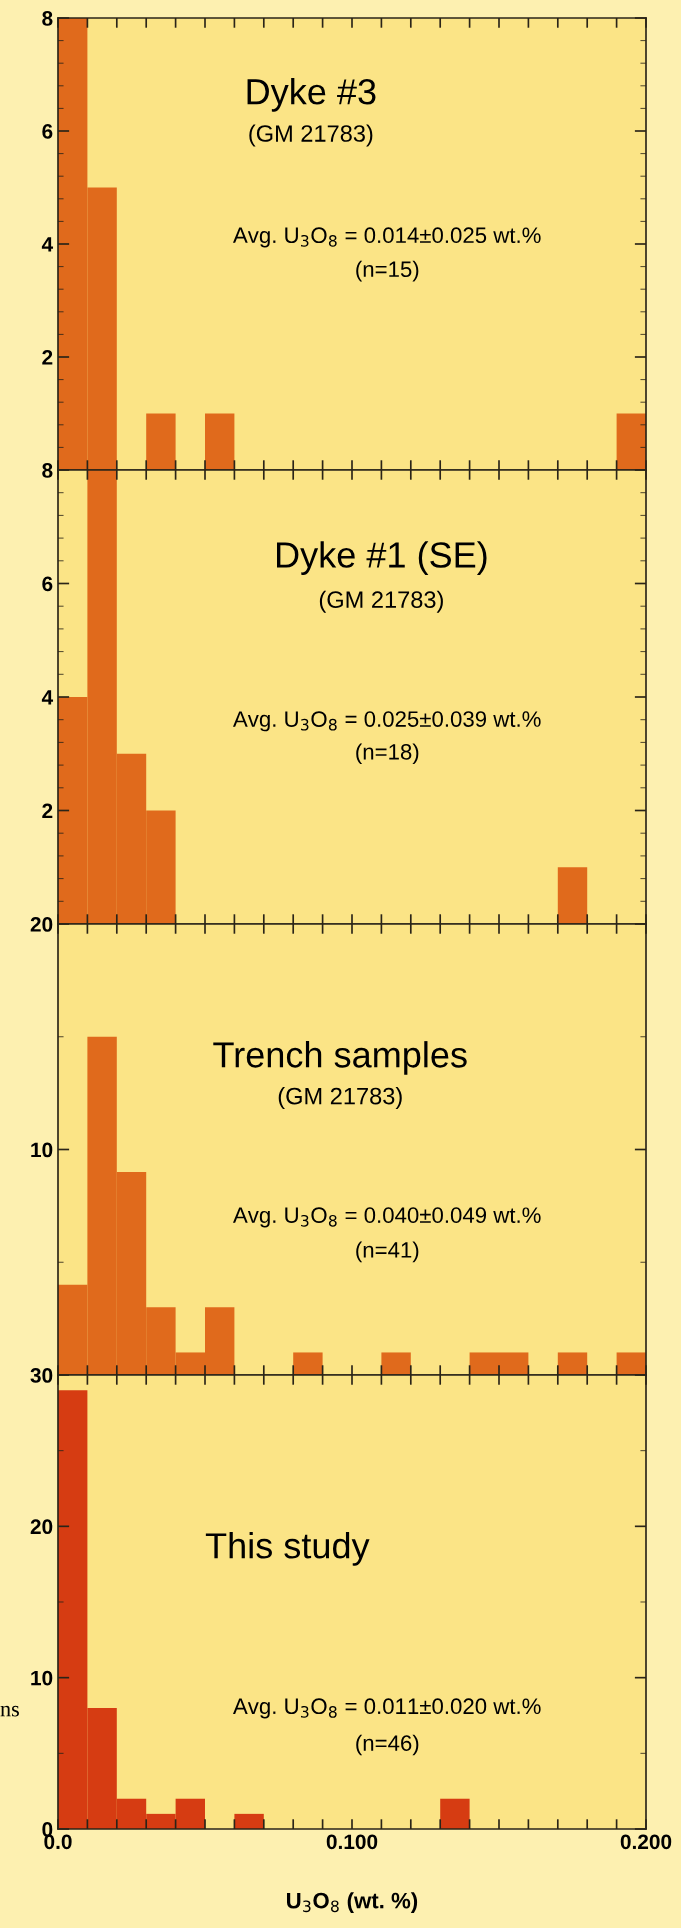 The height and width of the screenshot is (1928, 681). I want to click on x-axis-title: U$_{3}$O$_{8}$ (wt. %), so click(352, 1902).